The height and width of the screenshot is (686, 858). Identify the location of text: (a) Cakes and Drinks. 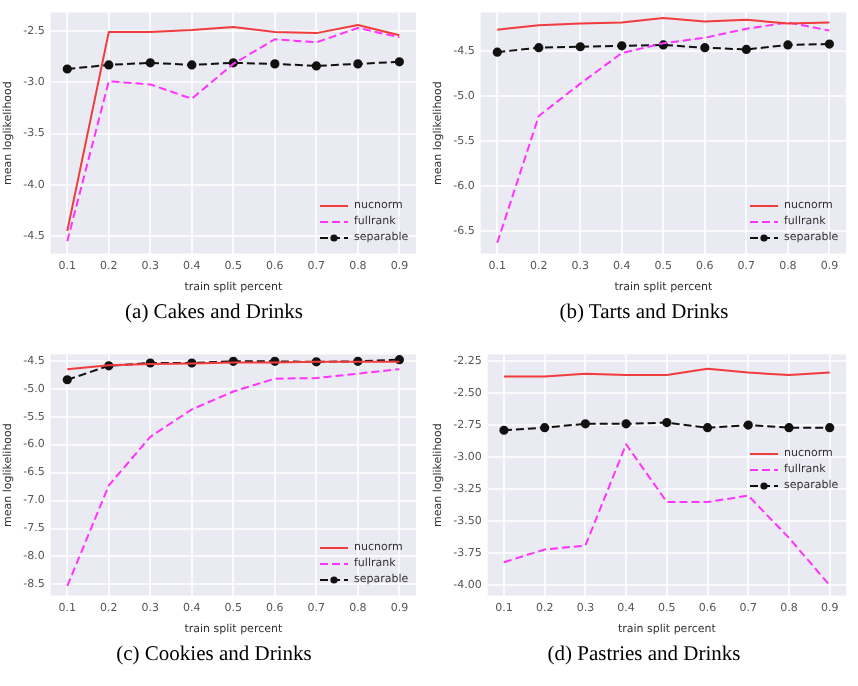
(214, 313).